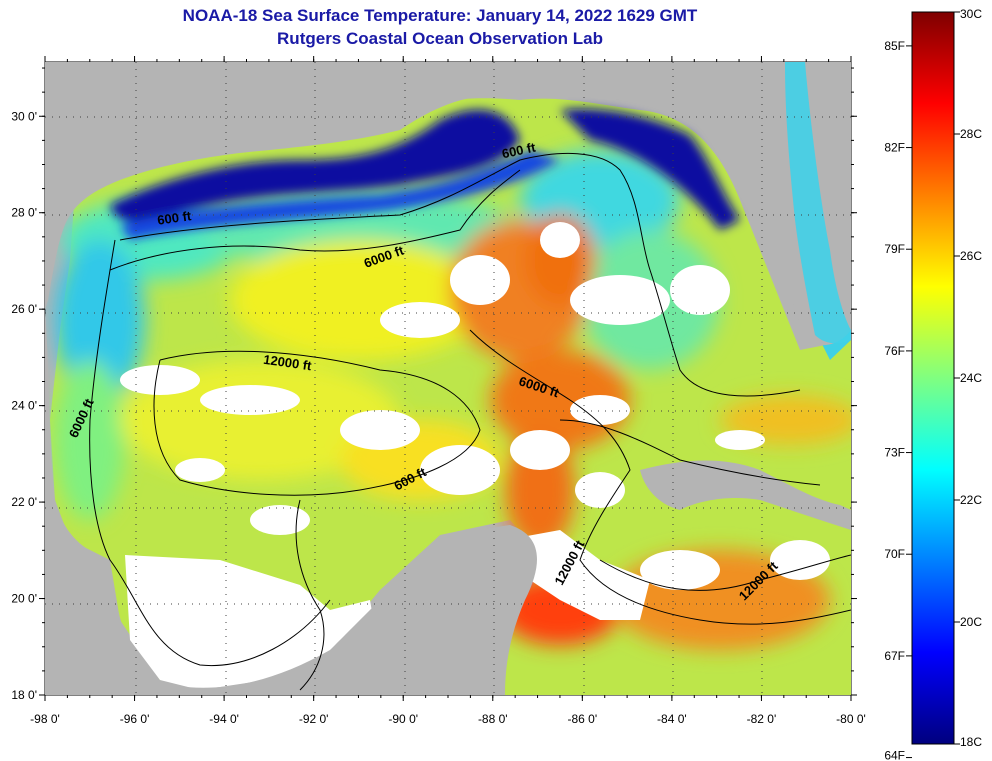 The image size is (992, 761). I want to click on lon-tick-label: -86 0', so click(583, 719).